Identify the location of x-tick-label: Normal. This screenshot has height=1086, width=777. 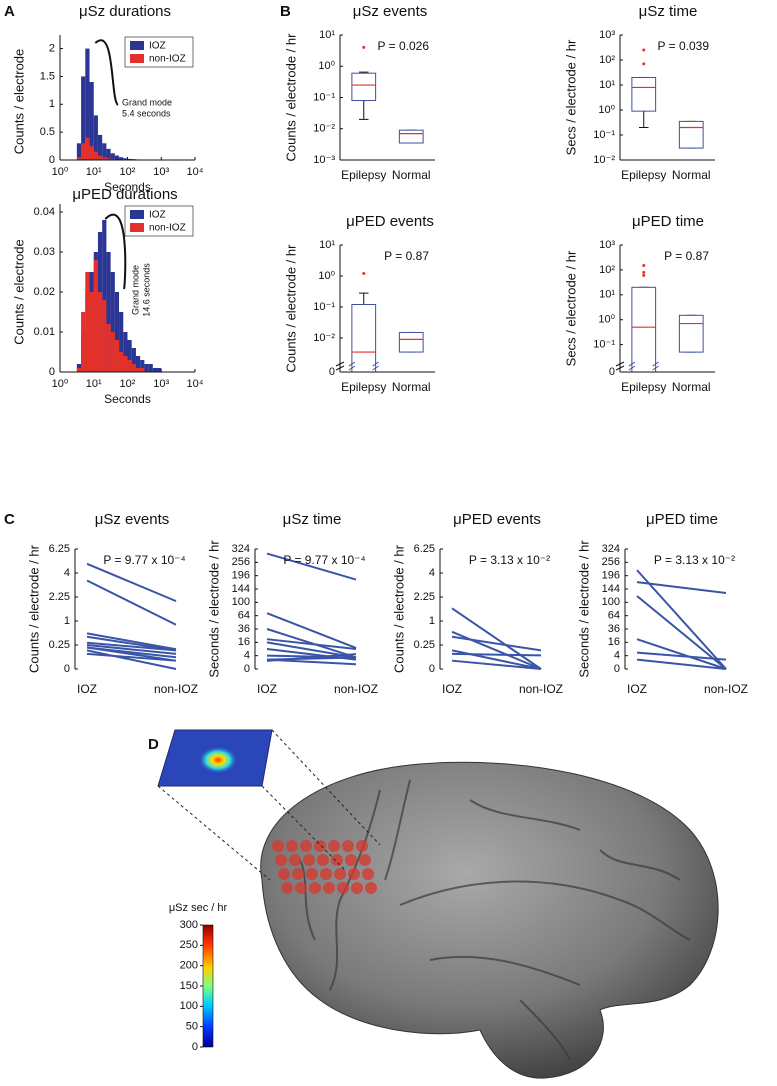
(691, 387).